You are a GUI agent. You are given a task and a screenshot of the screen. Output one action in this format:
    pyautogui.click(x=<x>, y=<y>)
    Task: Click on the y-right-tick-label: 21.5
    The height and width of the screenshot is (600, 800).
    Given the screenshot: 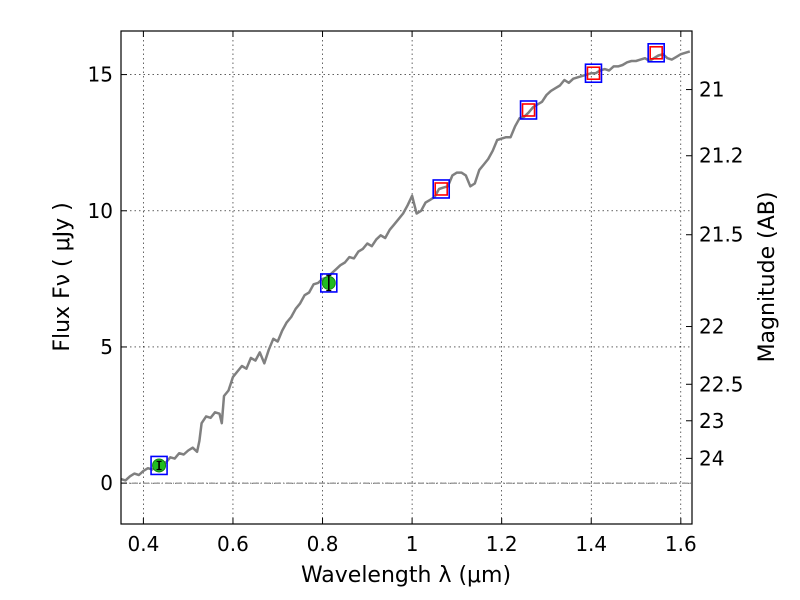 What is the action you would take?
    pyautogui.click(x=721, y=235)
    